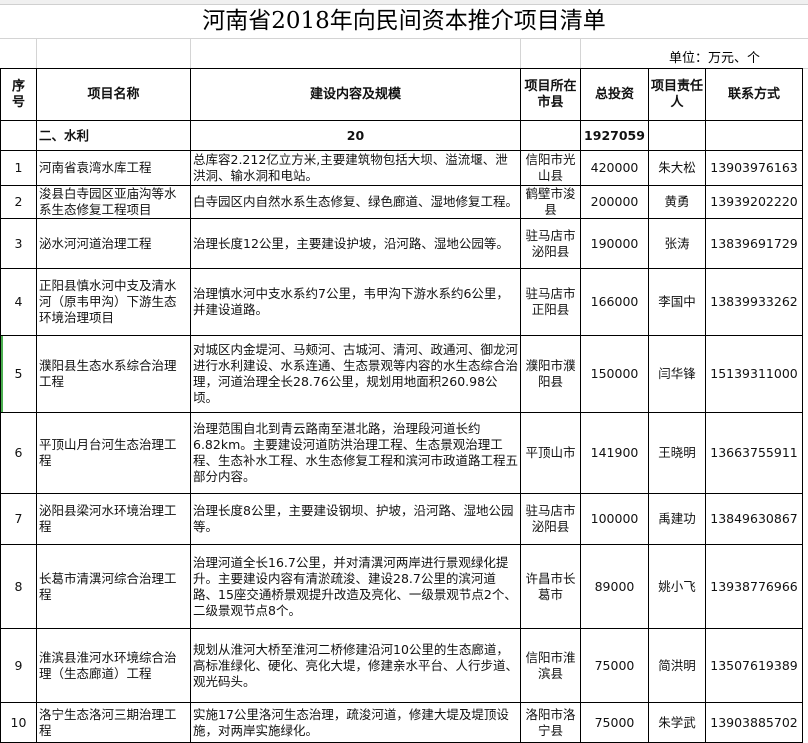 The image size is (808, 743). What do you see at coordinates (404, 21) in the screenshot?
I see `sheet-title: 河南省2018年向民间资本推介项目清单` at bounding box center [404, 21].